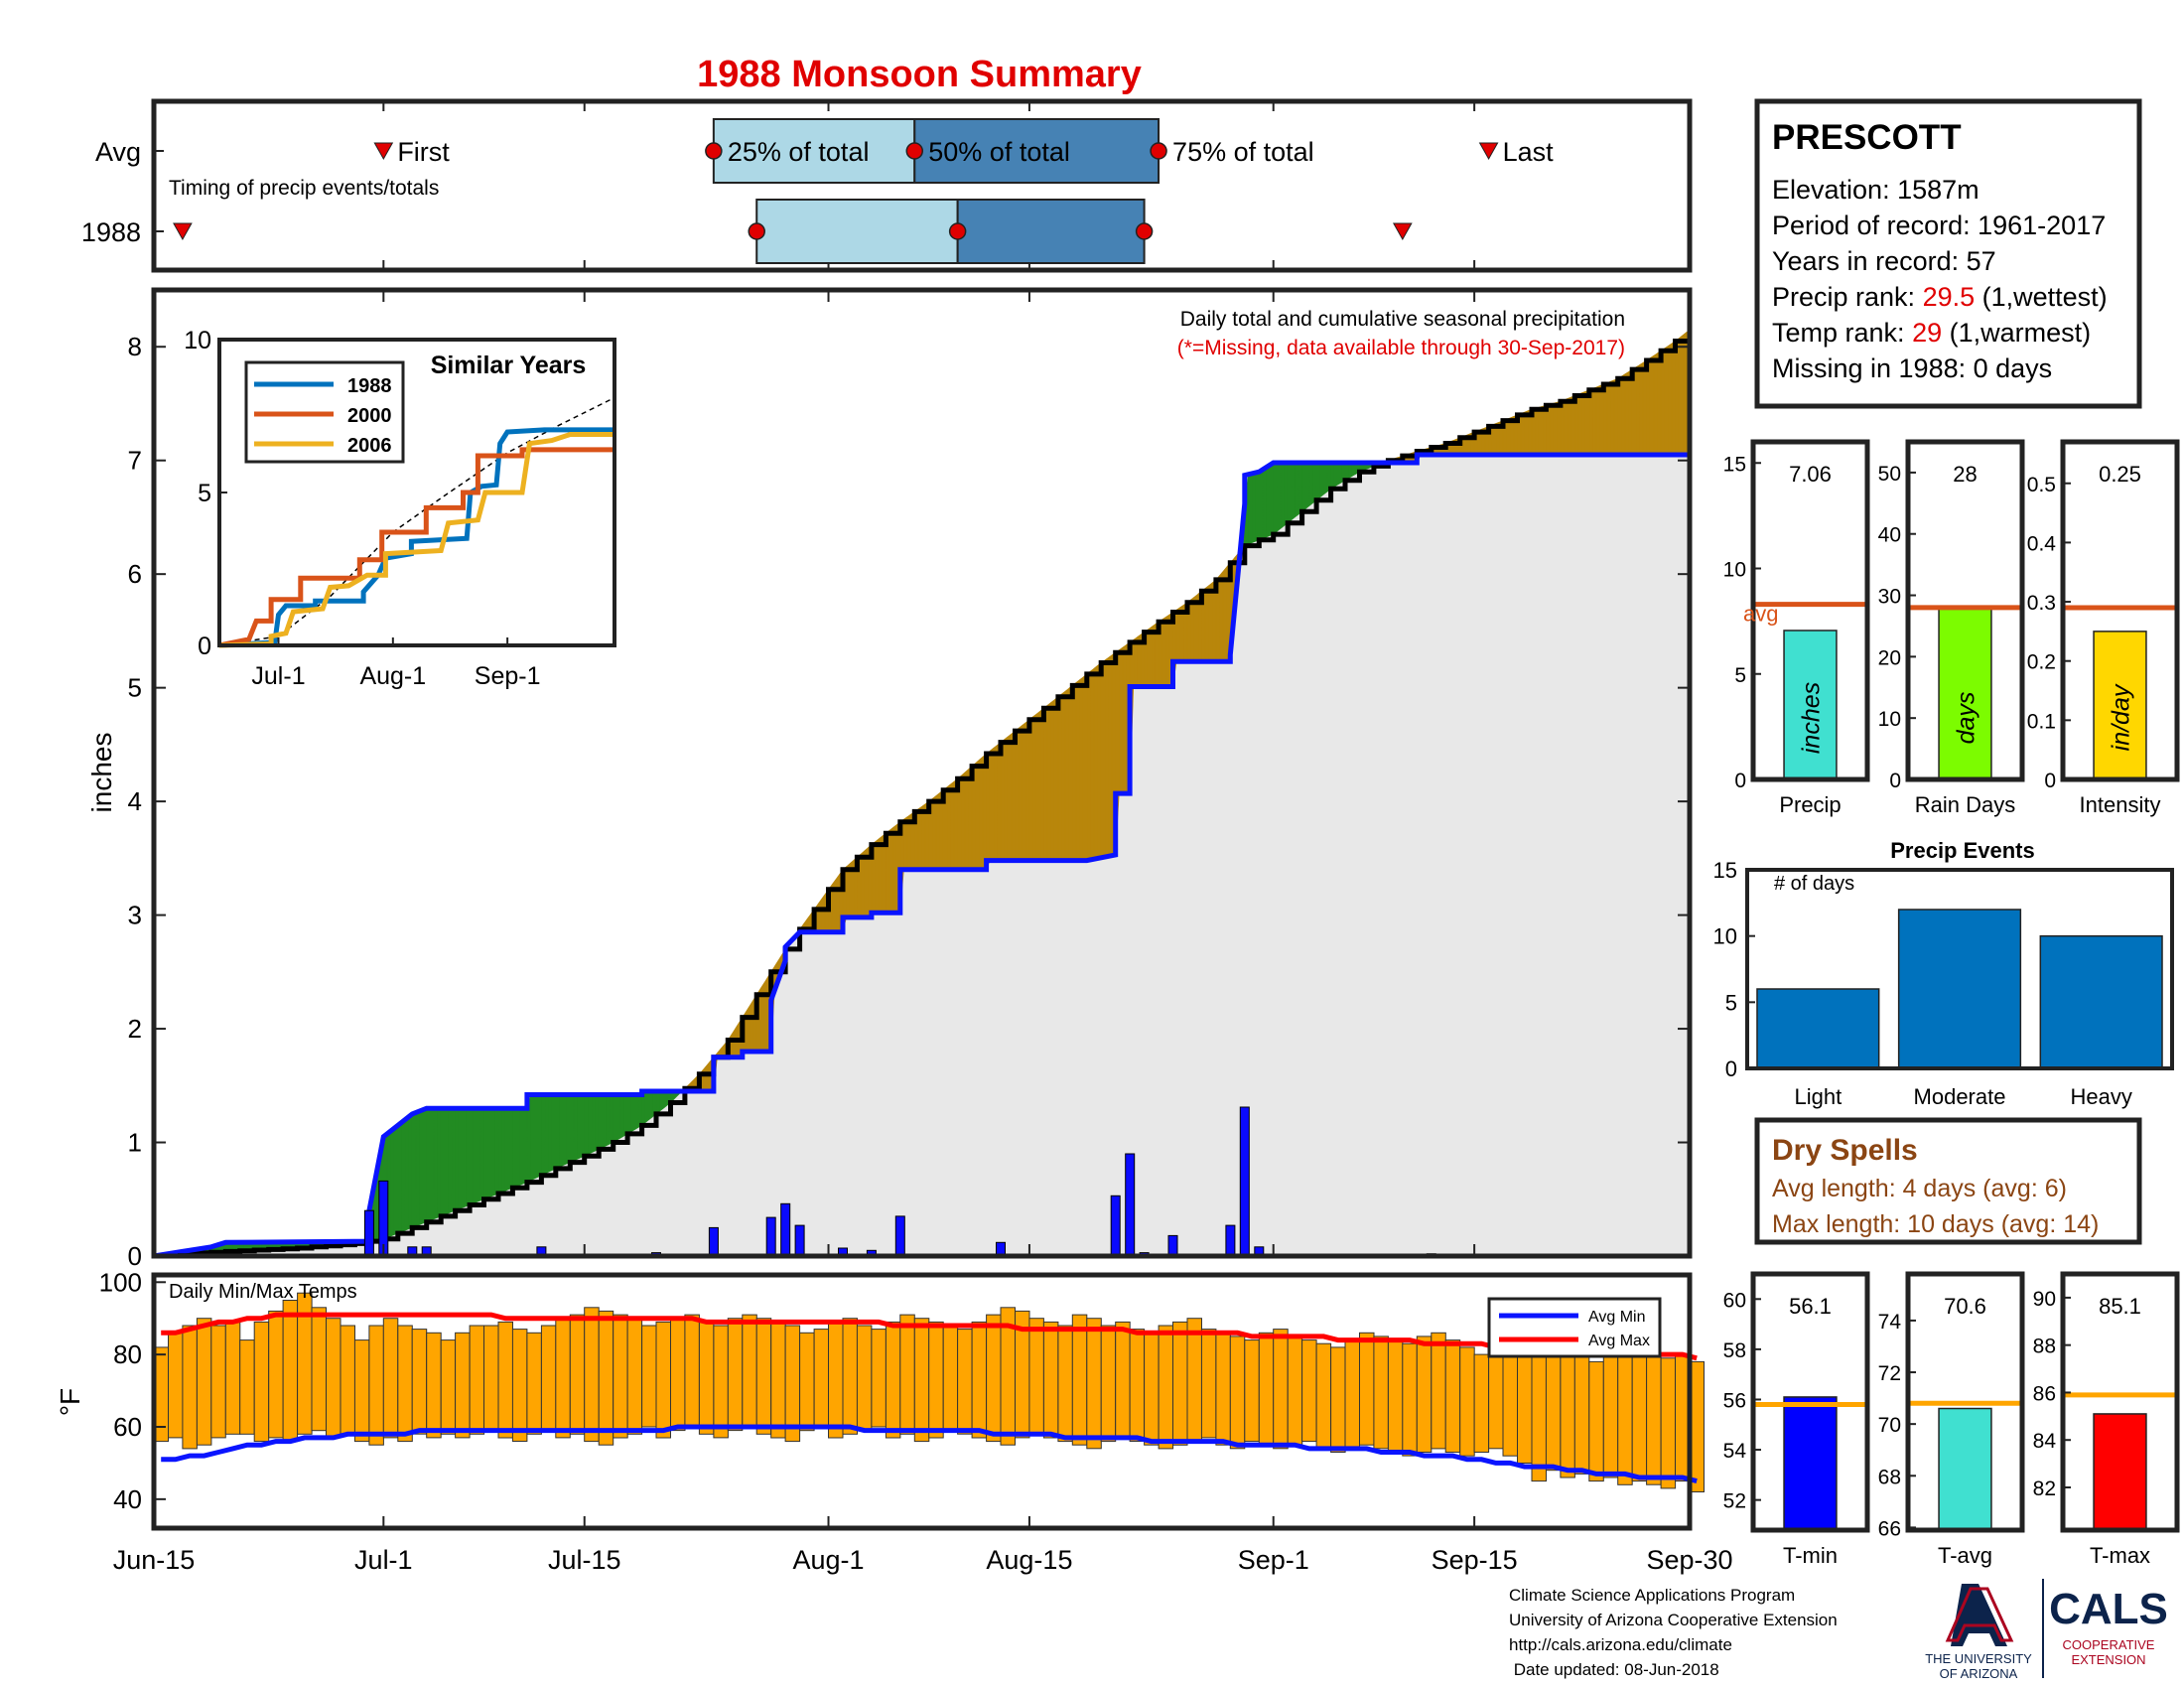  What do you see at coordinates (1619, 1341) in the screenshot?
I see `legend-label-avg-max: Avg Max` at bounding box center [1619, 1341].